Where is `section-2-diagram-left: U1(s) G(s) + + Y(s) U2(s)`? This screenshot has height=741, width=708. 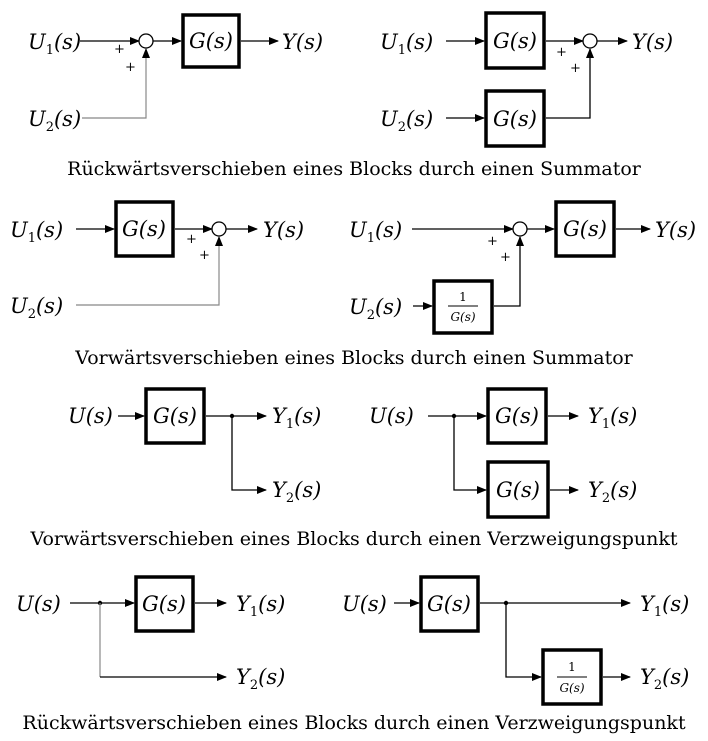 section-2-diagram-left: U1(s) G(s) + + Y(s) U2(s) is located at coordinates (157, 261).